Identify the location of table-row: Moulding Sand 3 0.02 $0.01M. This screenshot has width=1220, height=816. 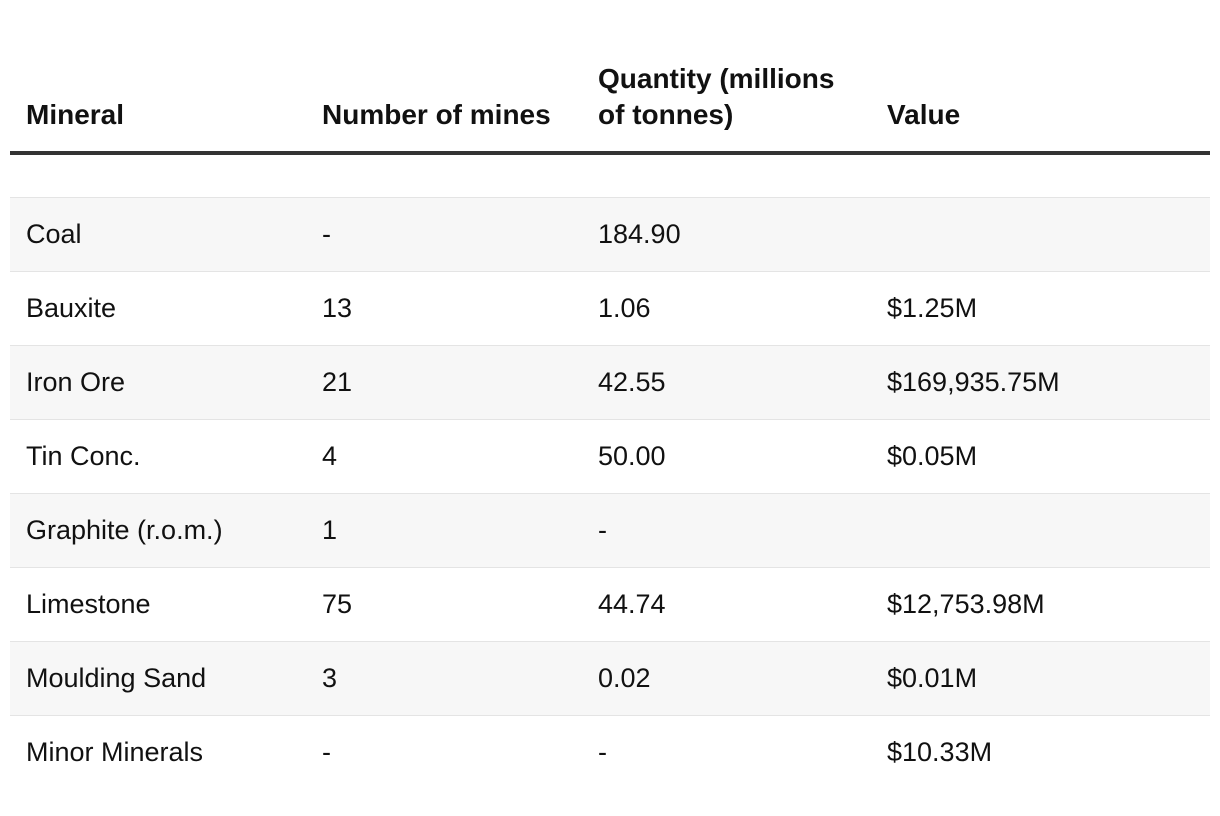
(610, 678).